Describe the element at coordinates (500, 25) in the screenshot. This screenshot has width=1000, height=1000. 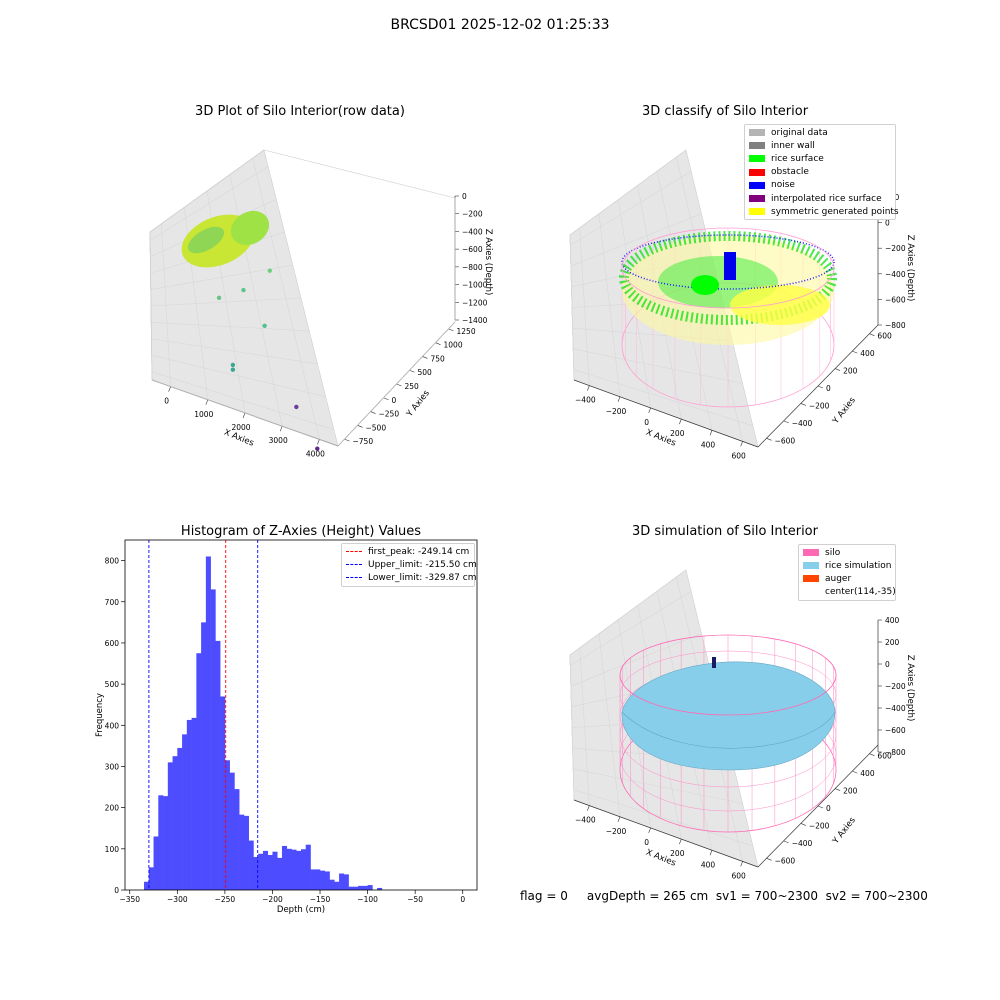
I see `figure-title: BRCSD01 2025-12-02 01:25:33` at that location.